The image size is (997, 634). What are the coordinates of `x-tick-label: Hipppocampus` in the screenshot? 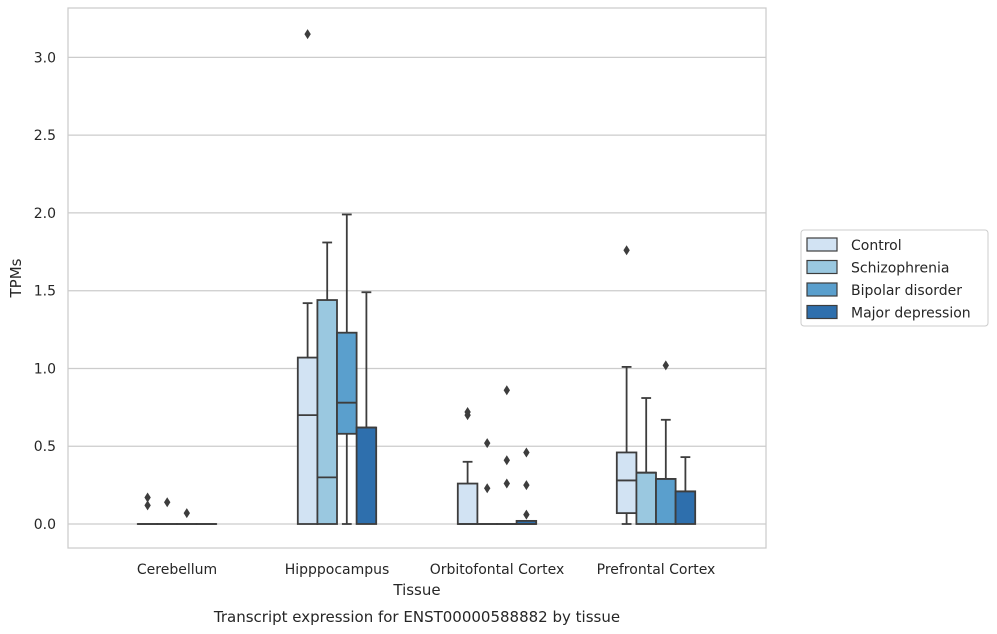 It's located at (337, 570).